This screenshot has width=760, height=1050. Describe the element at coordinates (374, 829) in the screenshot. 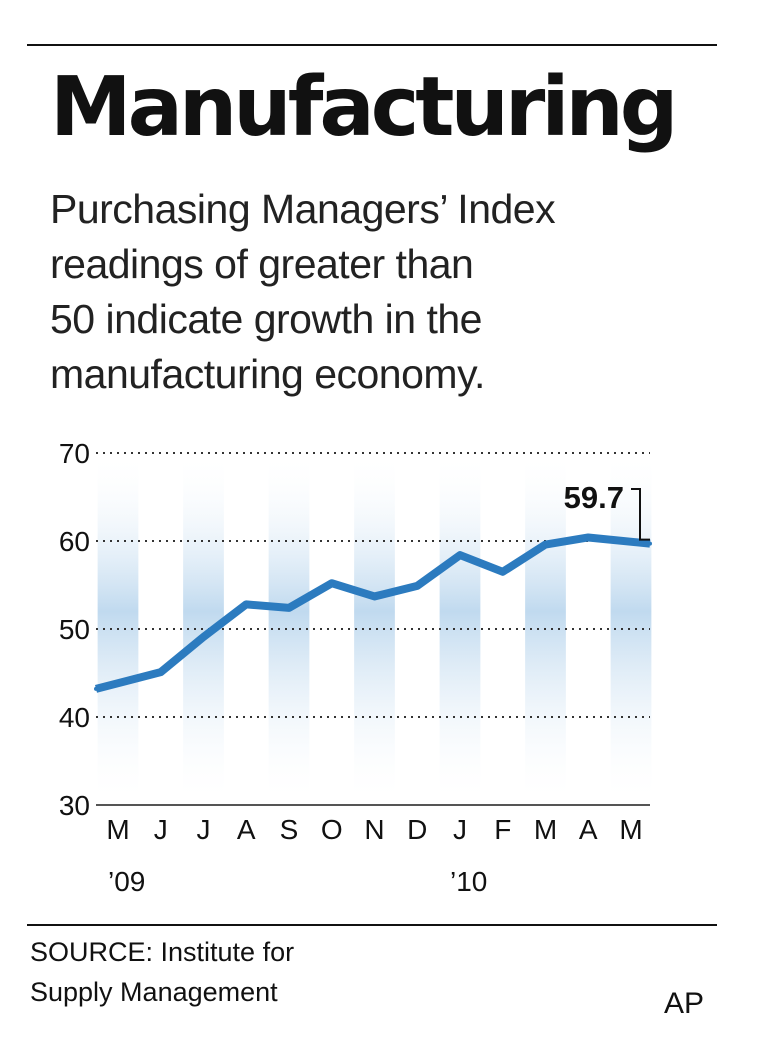

I see `x-tick-label: N` at that location.